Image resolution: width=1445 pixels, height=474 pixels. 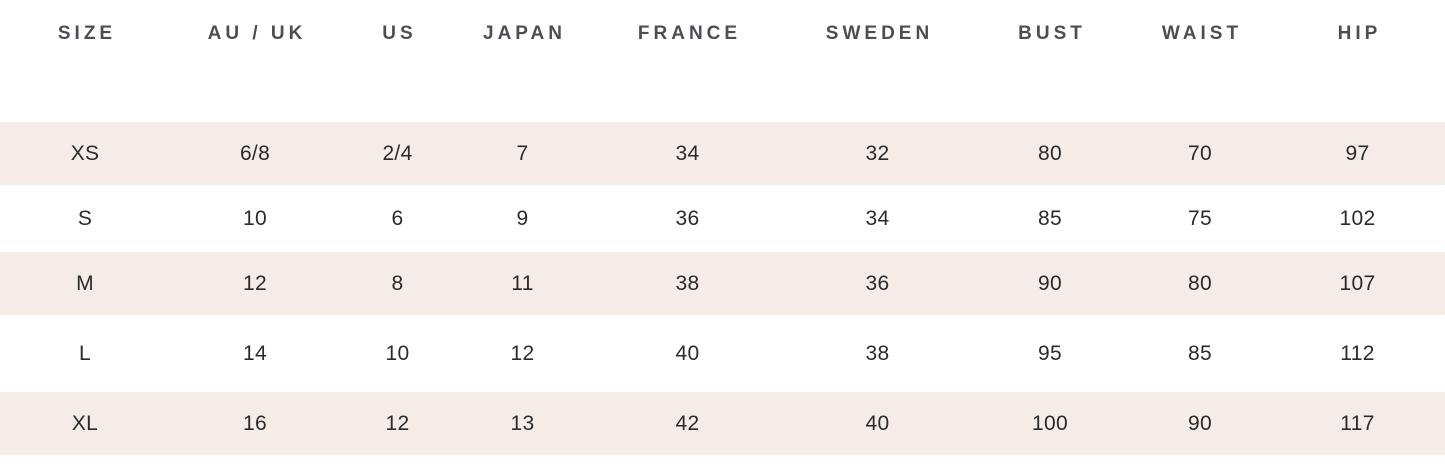 What do you see at coordinates (522, 423) in the screenshot?
I see `cell-japan: 13` at bounding box center [522, 423].